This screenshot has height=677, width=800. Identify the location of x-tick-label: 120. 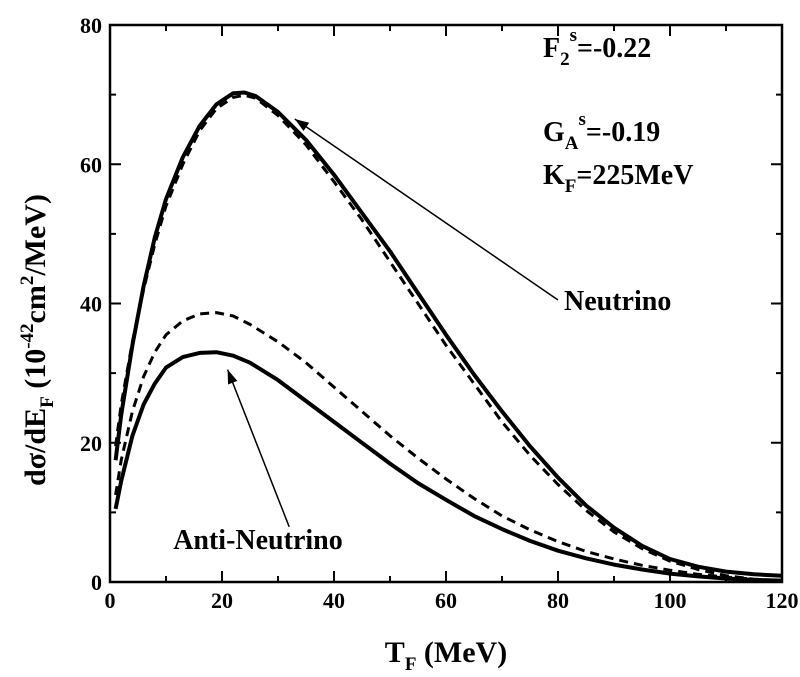
(782, 600).